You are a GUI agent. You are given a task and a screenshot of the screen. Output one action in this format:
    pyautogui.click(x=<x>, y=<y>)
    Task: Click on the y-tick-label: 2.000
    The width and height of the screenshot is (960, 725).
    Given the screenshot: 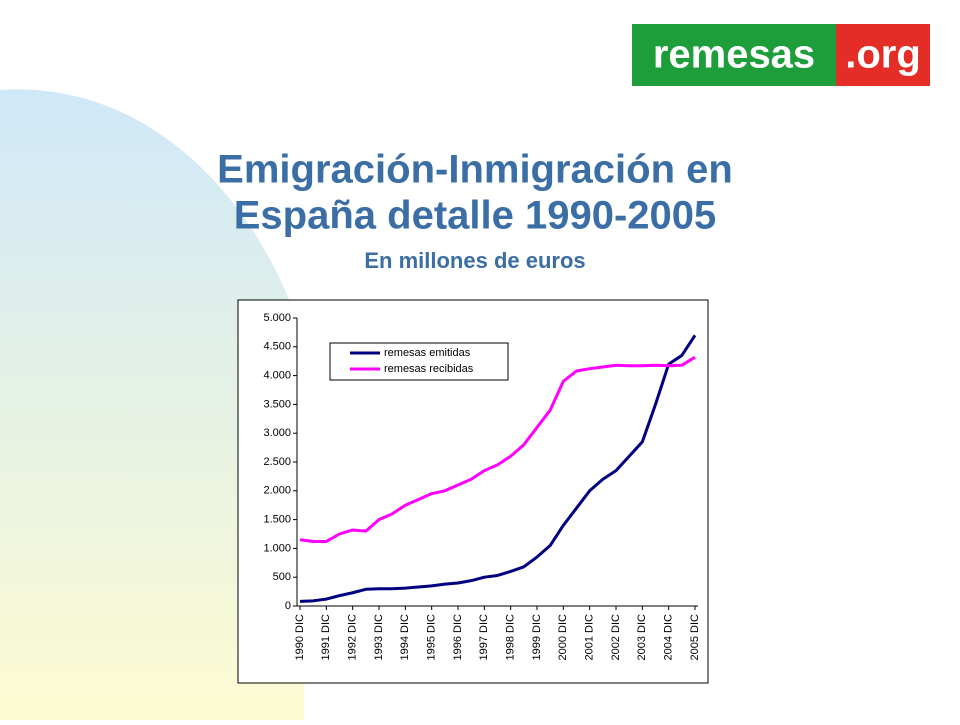 What is the action you would take?
    pyautogui.click(x=277, y=491)
    